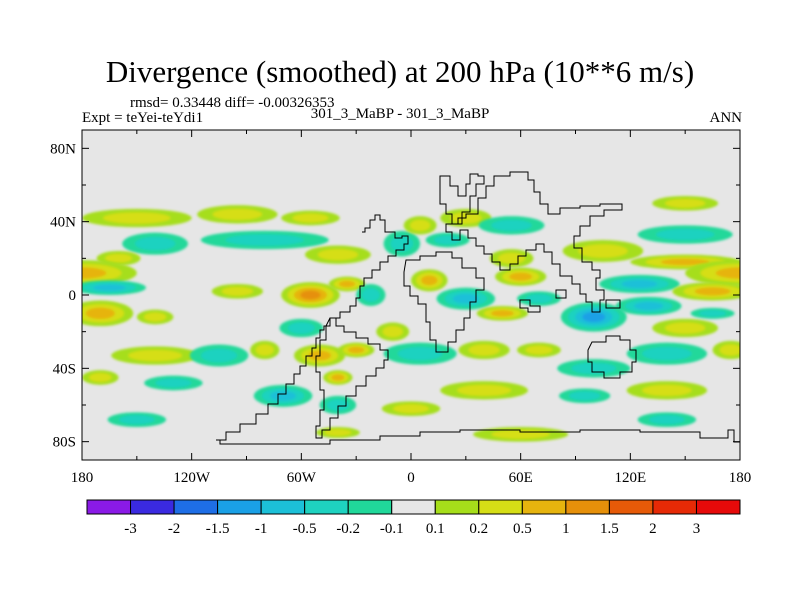 Image resolution: width=800 pixels, height=600 pixels. Describe the element at coordinates (726, 118) in the screenshot. I see `season-label: ANN` at that location.